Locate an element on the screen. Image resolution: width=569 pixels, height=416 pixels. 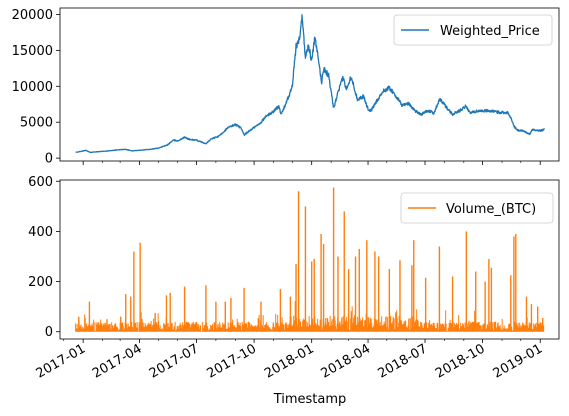
volume-y-tick-label: 400 is located at coordinates (40, 232).